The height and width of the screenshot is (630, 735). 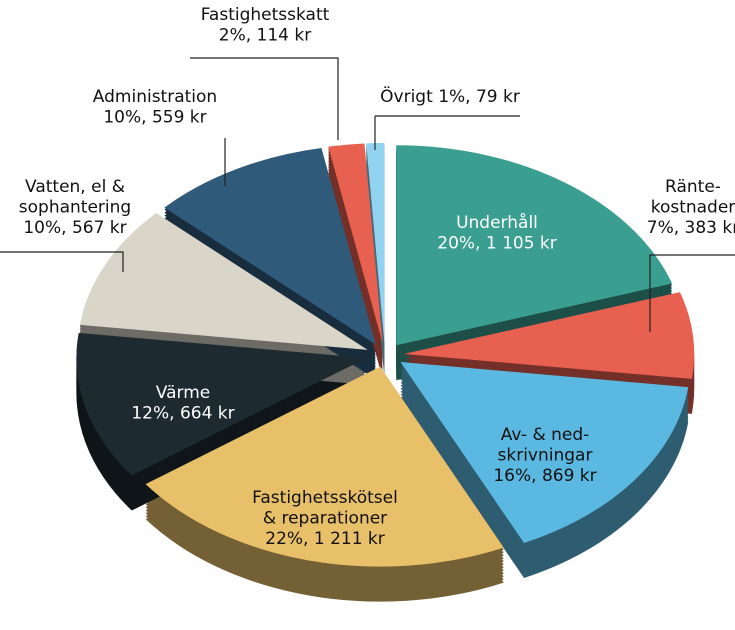 I want to click on value-label: 16%, 869 kr, so click(x=544, y=476).